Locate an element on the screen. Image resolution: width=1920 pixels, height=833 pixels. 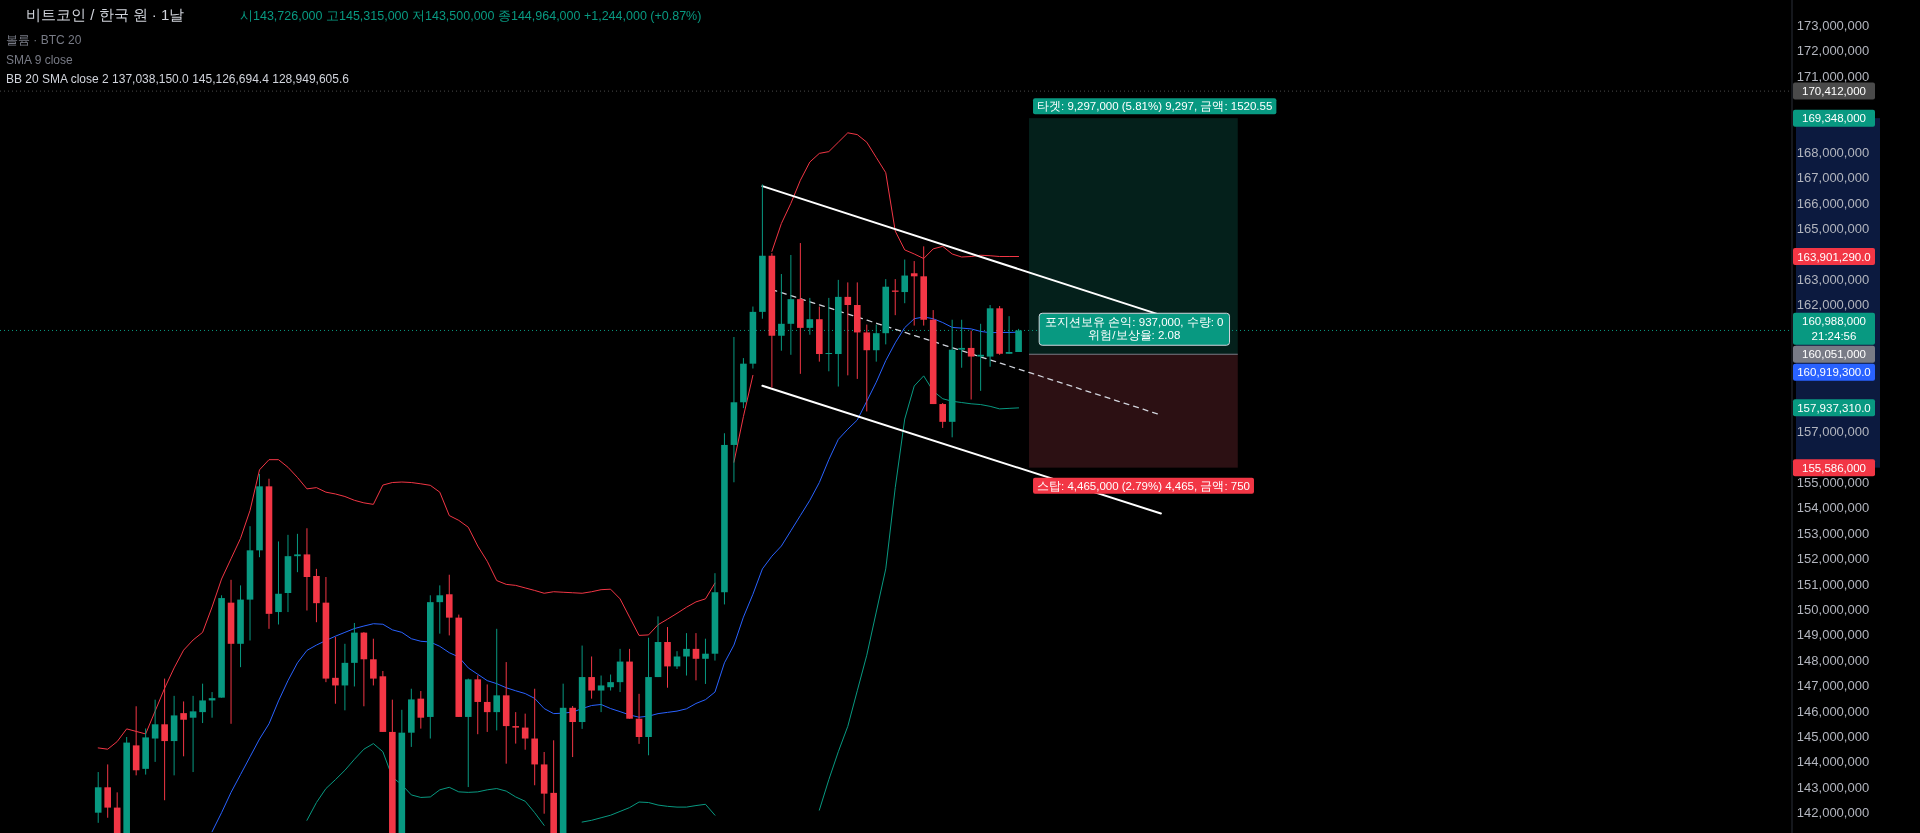
y-tick-label: 165,000,000 is located at coordinates (1833, 229).